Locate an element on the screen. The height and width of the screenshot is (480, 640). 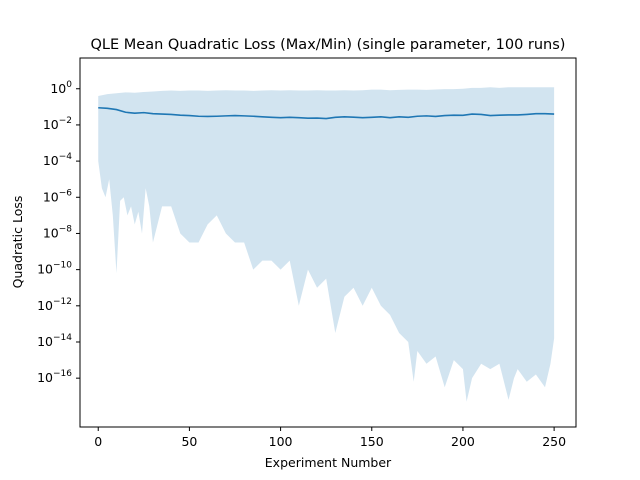
y-tick-label: 10⁻¹² is located at coordinates (54, 305).